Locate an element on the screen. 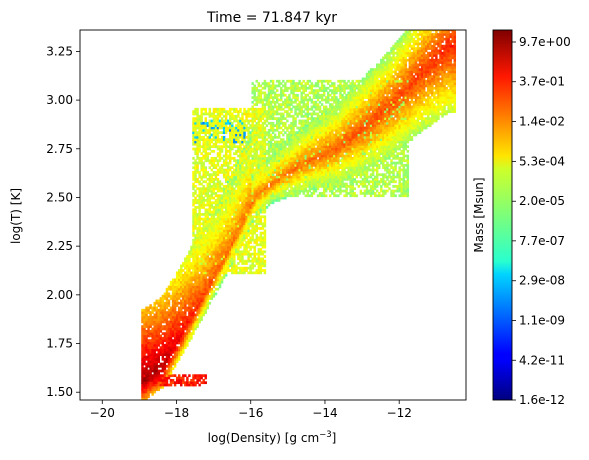 Image resolution: width=589 pixels, height=460 pixels. heatmap-cell-2036 is located at coordinates (222, 214).